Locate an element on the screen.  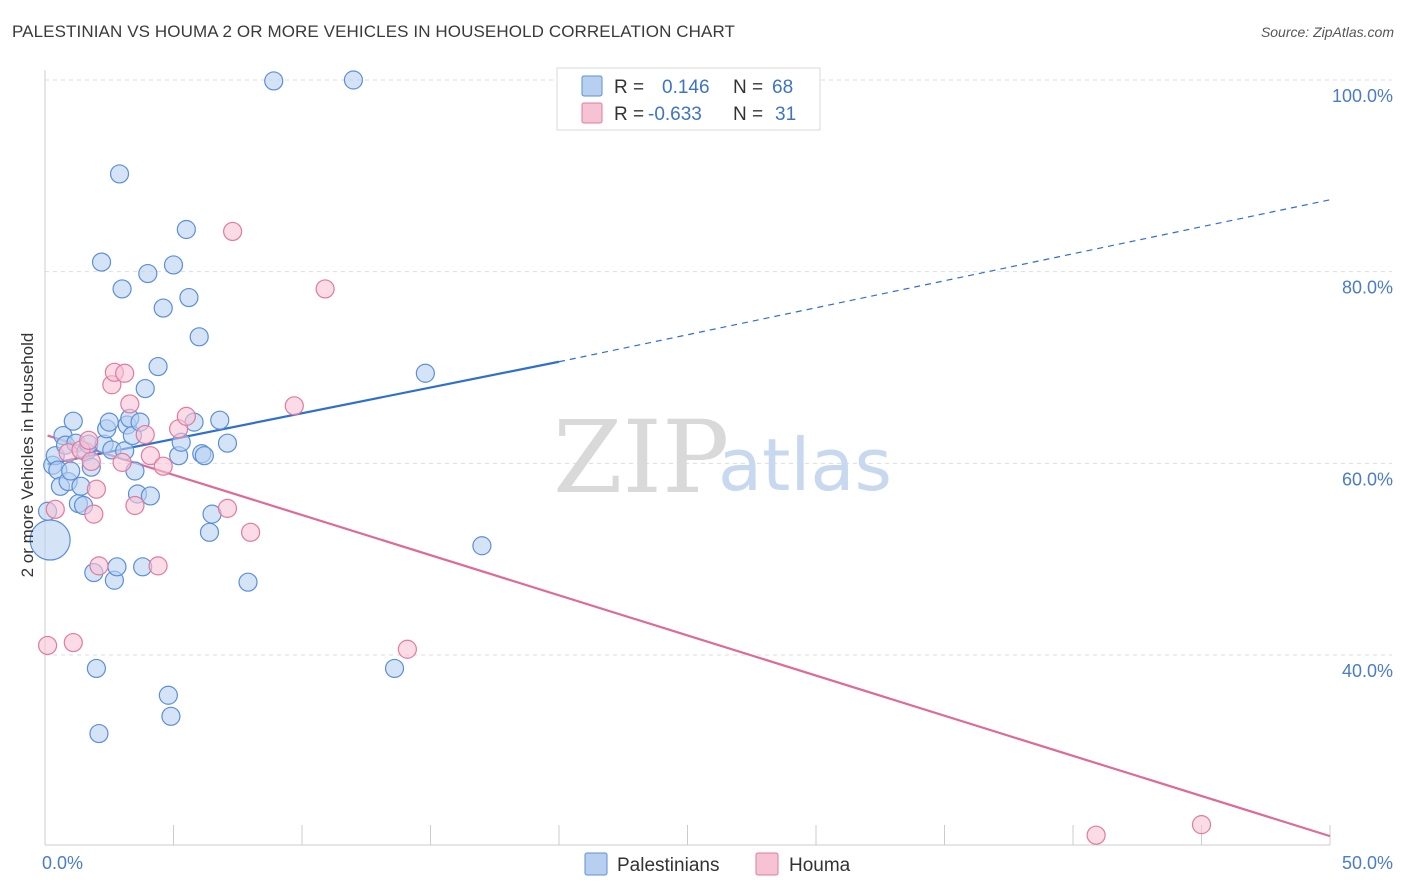
legend-r-label-1: R = is located at coordinates (629, 87).